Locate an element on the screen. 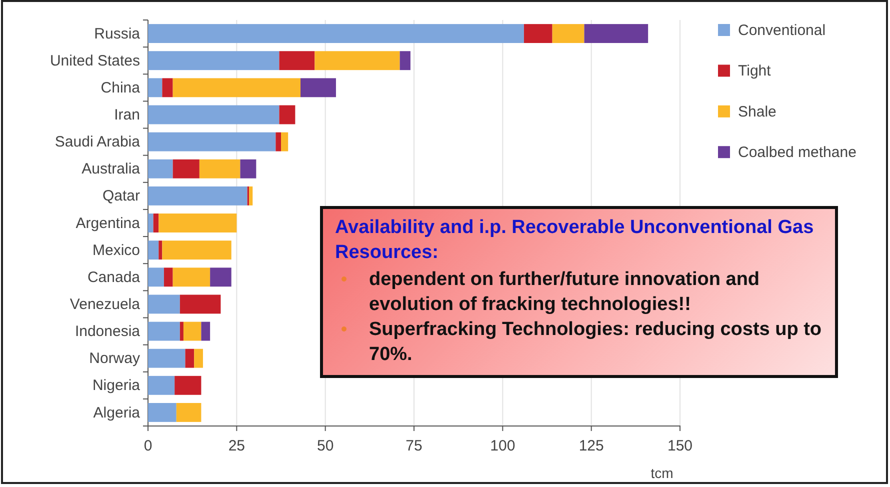 The image size is (890, 487). y-tick-label: Norway is located at coordinates (114, 359).